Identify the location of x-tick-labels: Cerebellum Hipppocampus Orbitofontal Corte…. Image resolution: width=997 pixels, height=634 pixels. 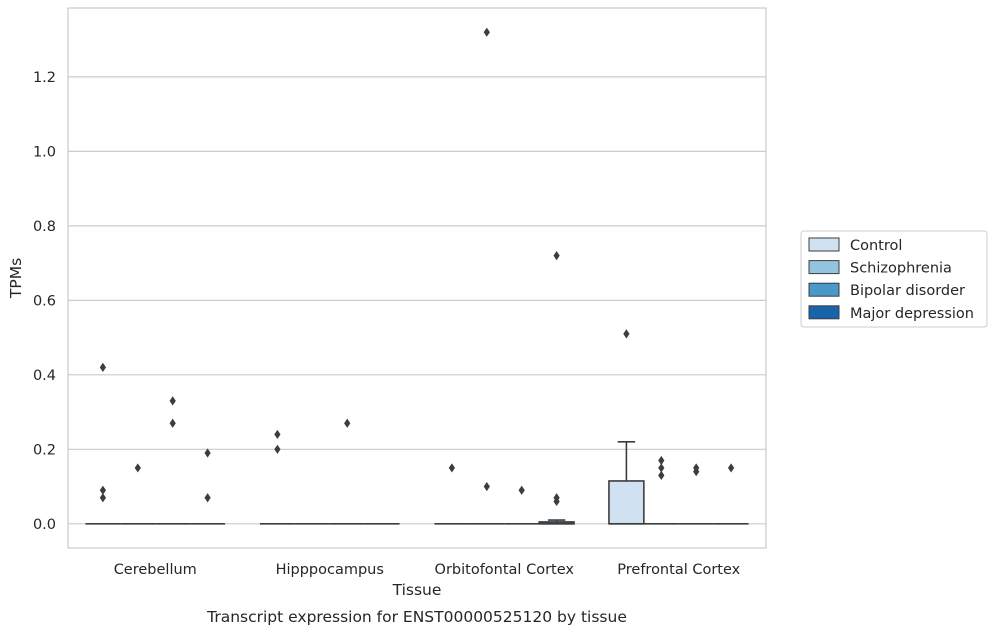
(427, 570).